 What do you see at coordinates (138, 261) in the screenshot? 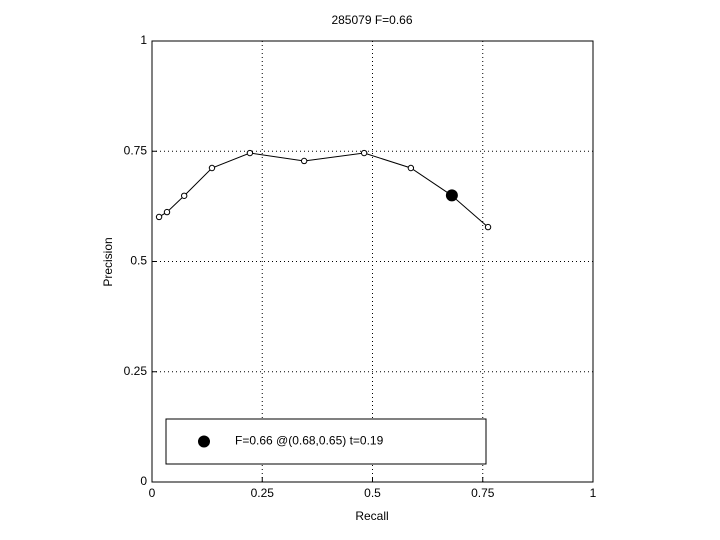
I see `y-tick-label: 0.5` at bounding box center [138, 261].